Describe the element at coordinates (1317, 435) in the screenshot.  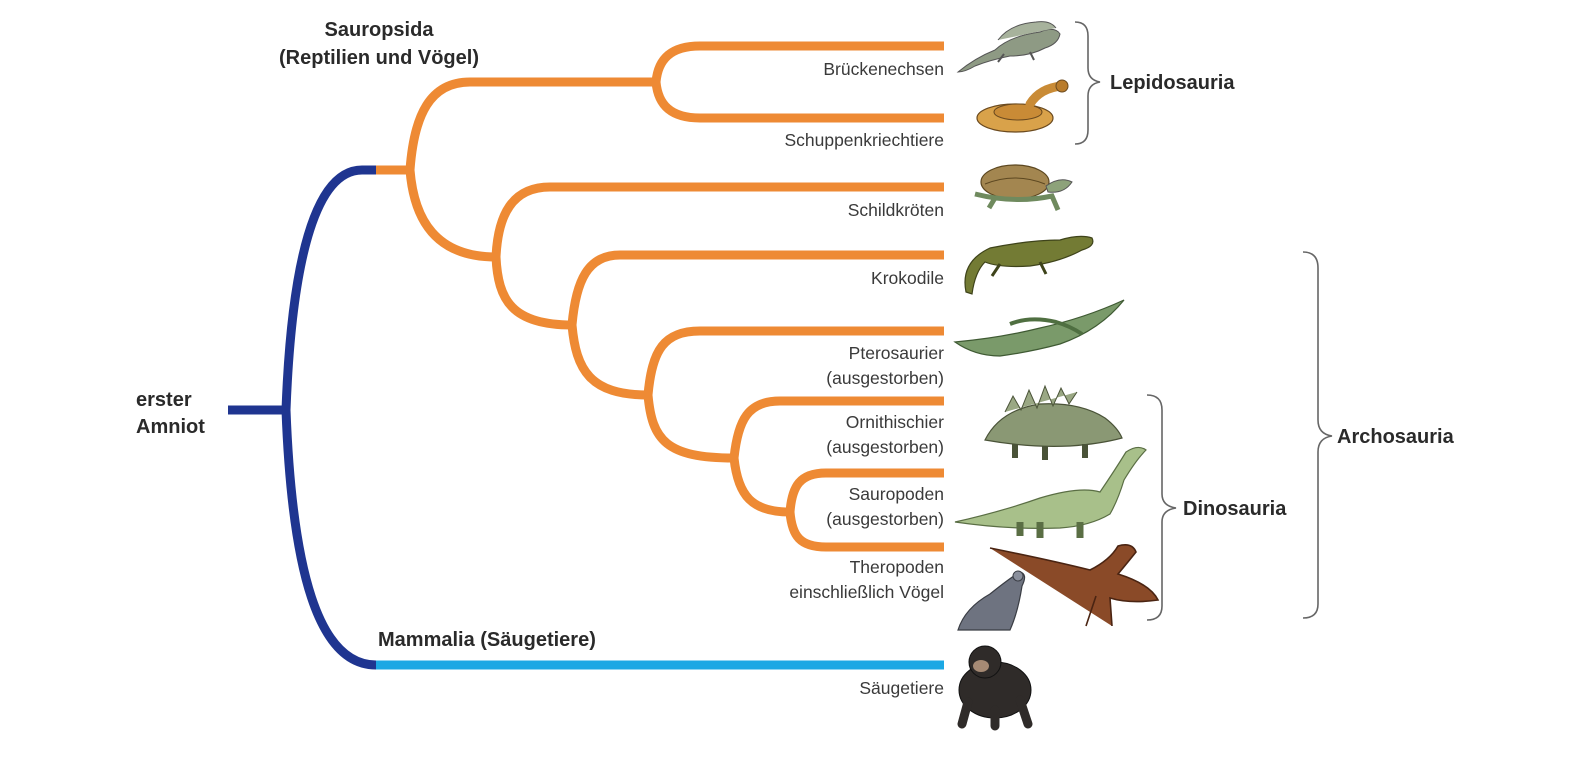
I see `archosauria-brace` at that location.